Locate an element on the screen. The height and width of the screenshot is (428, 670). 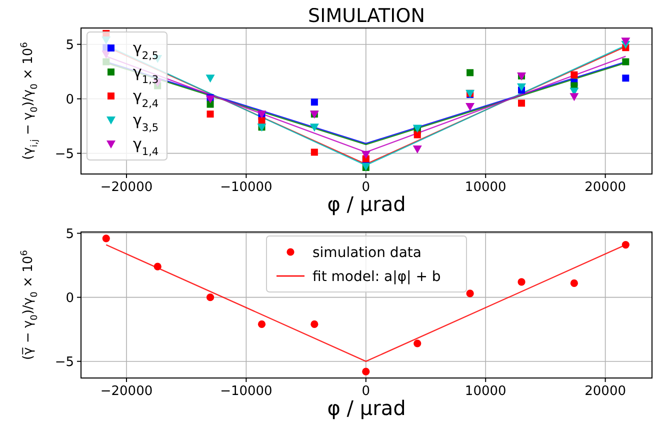
legend-label: simulation data is located at coordinates (367, 253).